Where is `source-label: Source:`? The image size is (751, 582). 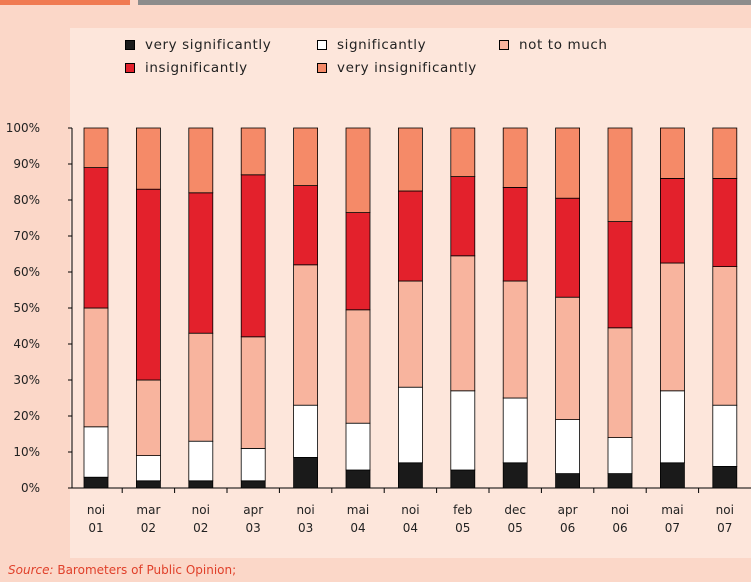 source-label: Source: is located at coordinates (31, 570).